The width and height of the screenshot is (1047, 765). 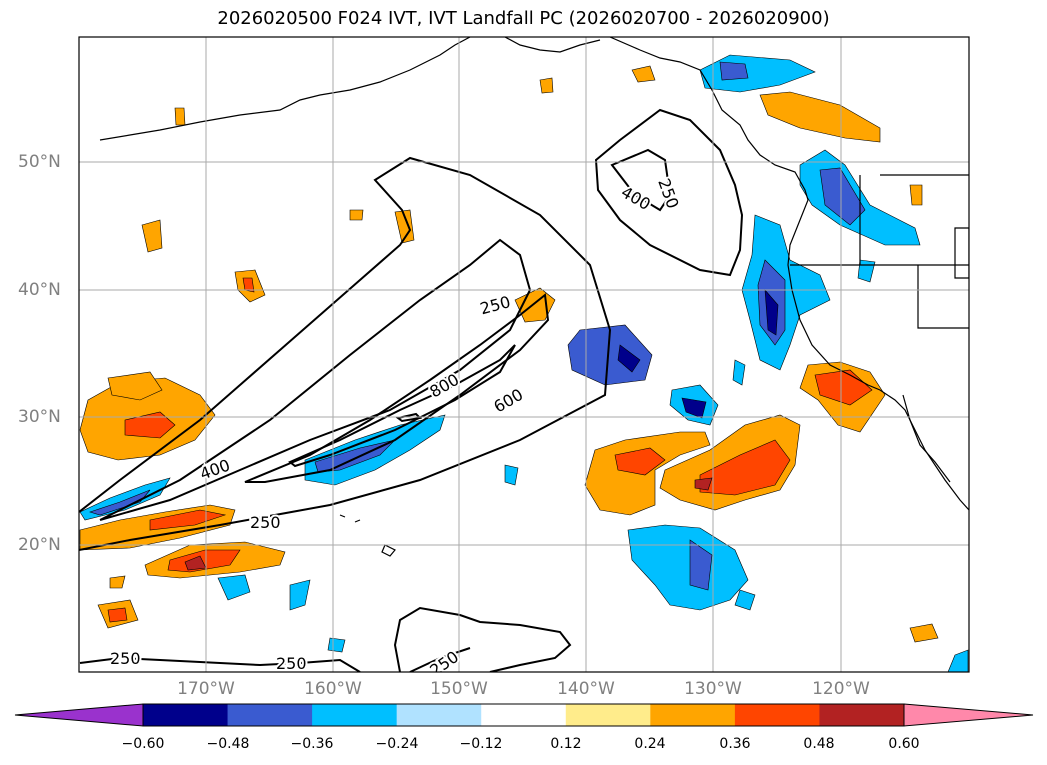 I want to click on colorbar-extend-low, so click(x=79, y=715).